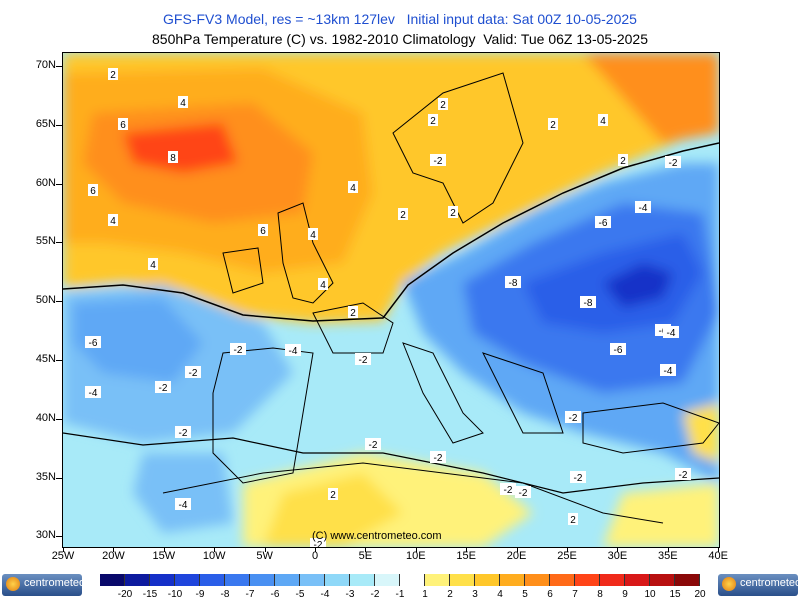  I want to click on lat-label: 60N, so click(45, 182).